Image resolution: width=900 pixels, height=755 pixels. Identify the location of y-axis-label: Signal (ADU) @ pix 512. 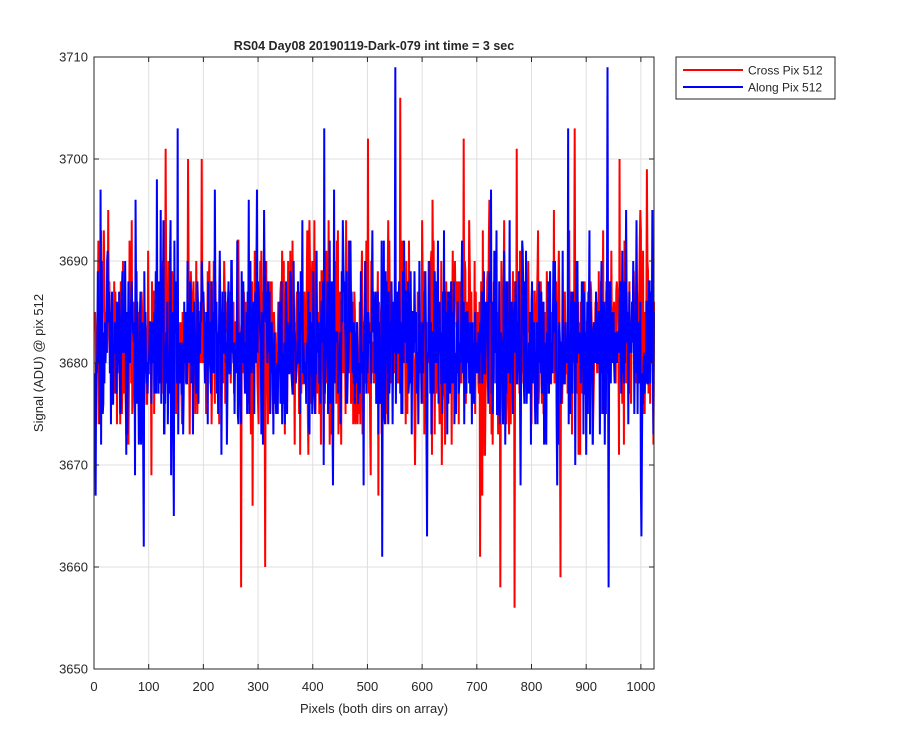
(38, 363).